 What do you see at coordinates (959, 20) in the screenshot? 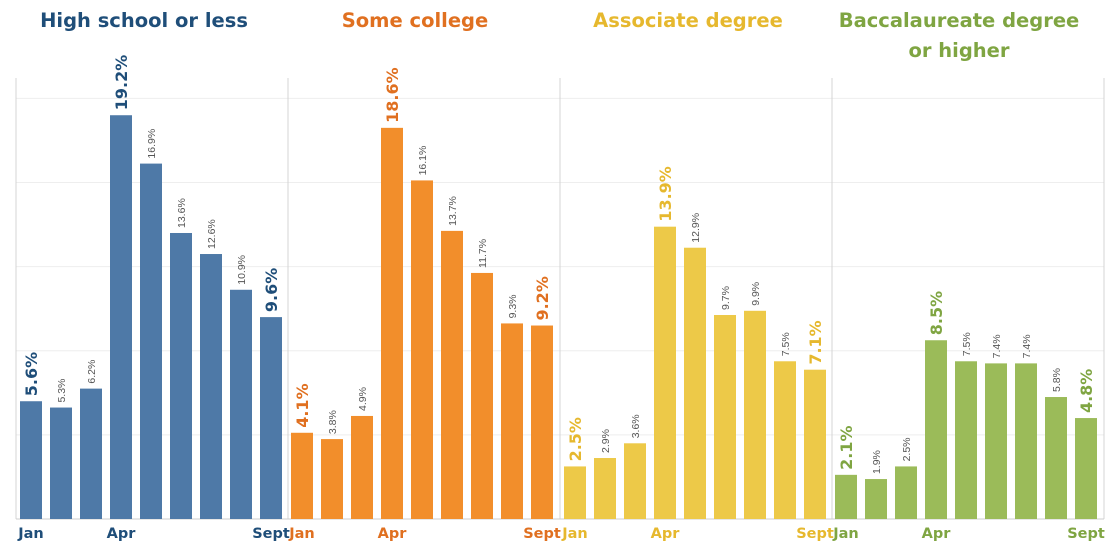
I see `panel-title: Baccalaureate degree` at bounding box center [959, 20].